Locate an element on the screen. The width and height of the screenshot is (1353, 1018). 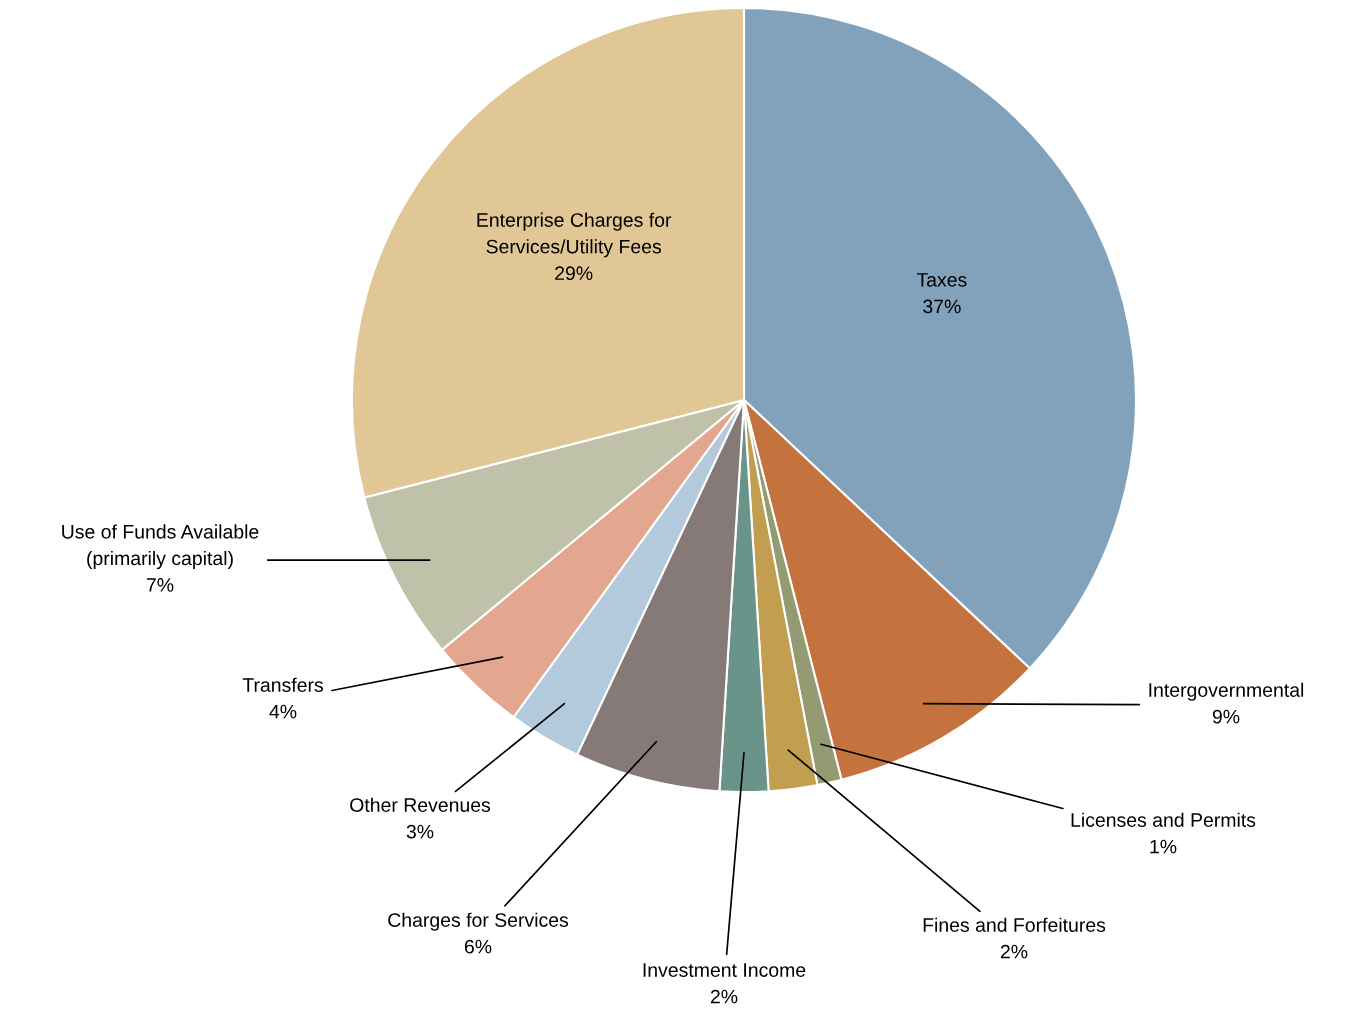
slice-label: Taxes is located at coordinates (941, 280).